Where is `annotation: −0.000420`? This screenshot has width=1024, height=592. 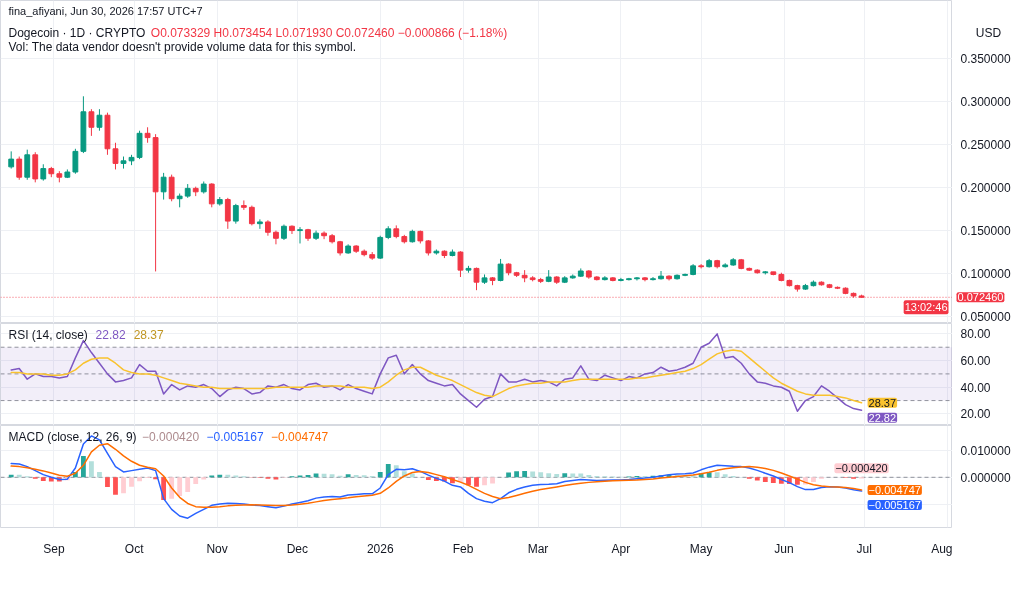 annotation: −0.000420 is located at coordinates (171, 437).